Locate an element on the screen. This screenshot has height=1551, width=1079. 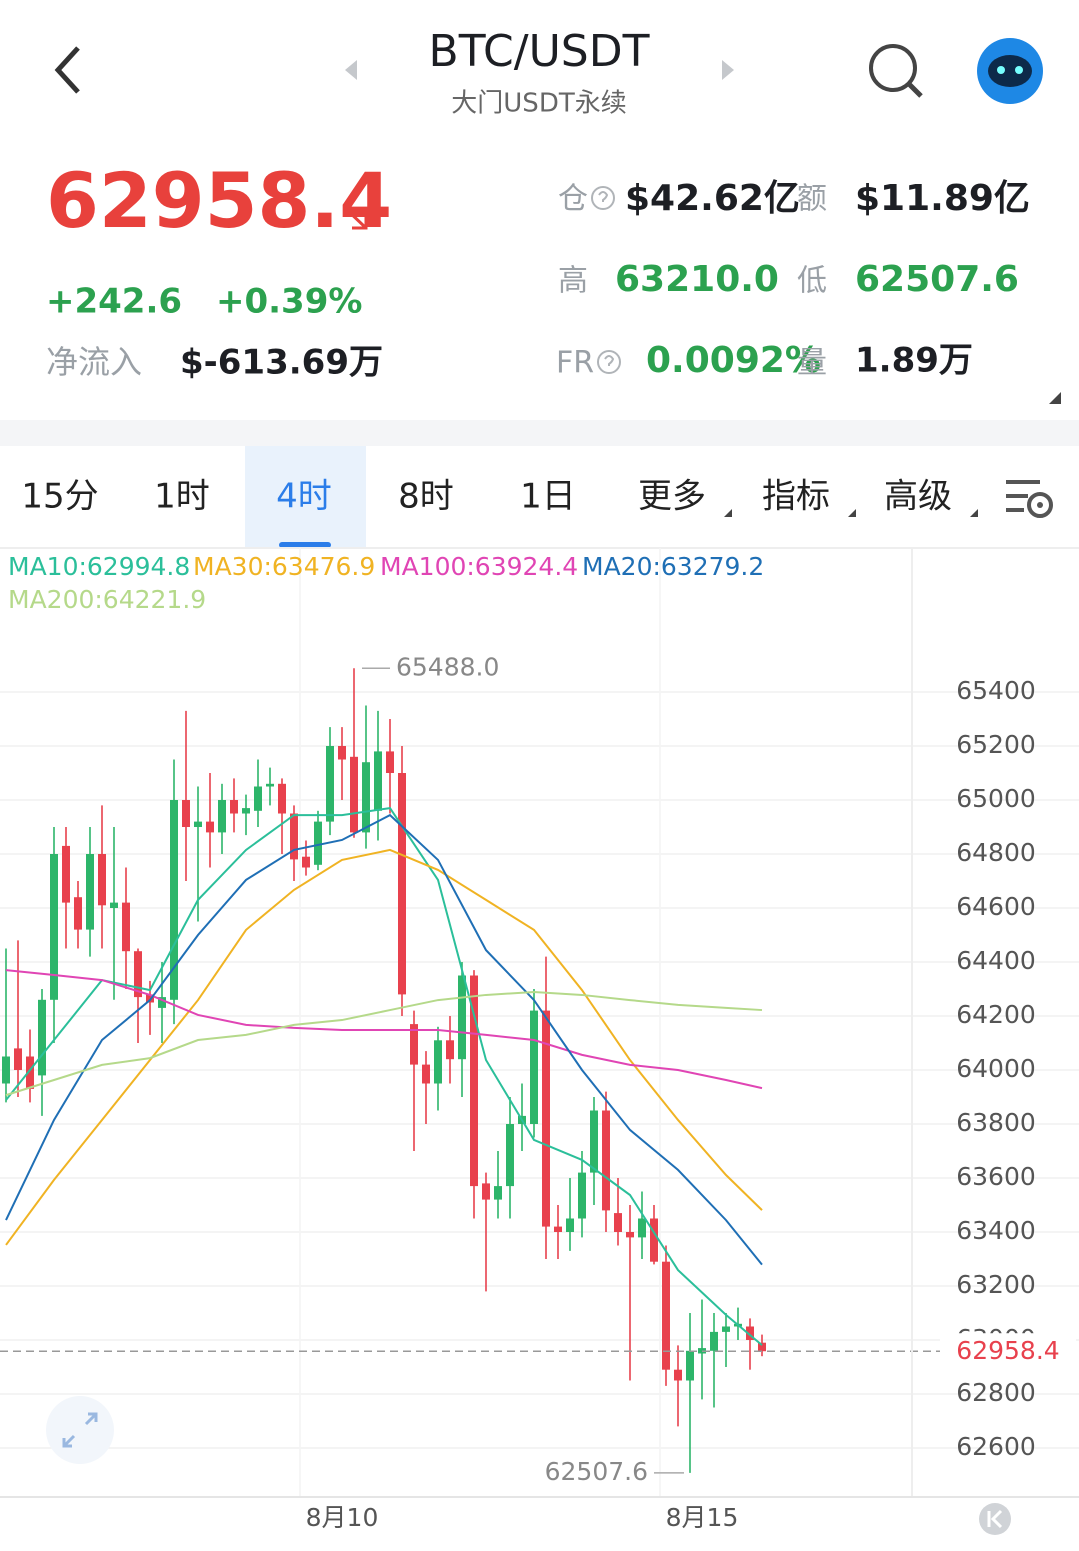
y-tick-label: 65400 is located at coordinates (996, 690).